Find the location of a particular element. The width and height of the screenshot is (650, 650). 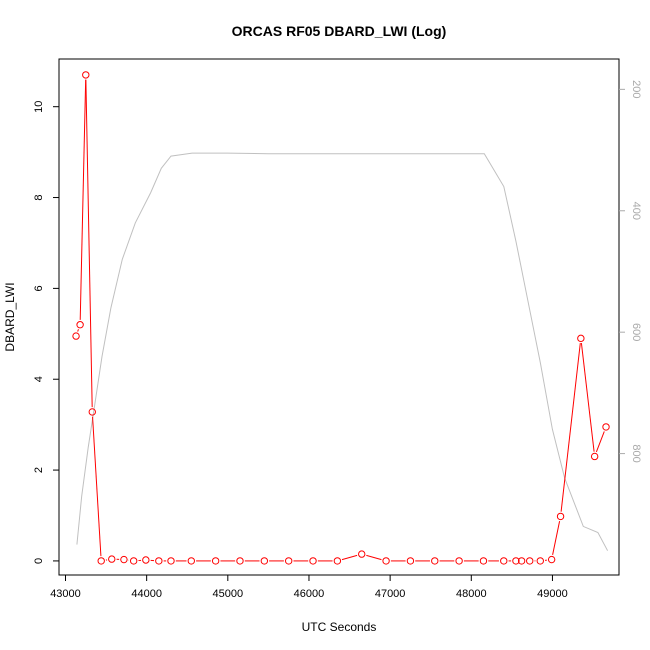

x-tick-label: 45000 is located at coordinates (228, 594).